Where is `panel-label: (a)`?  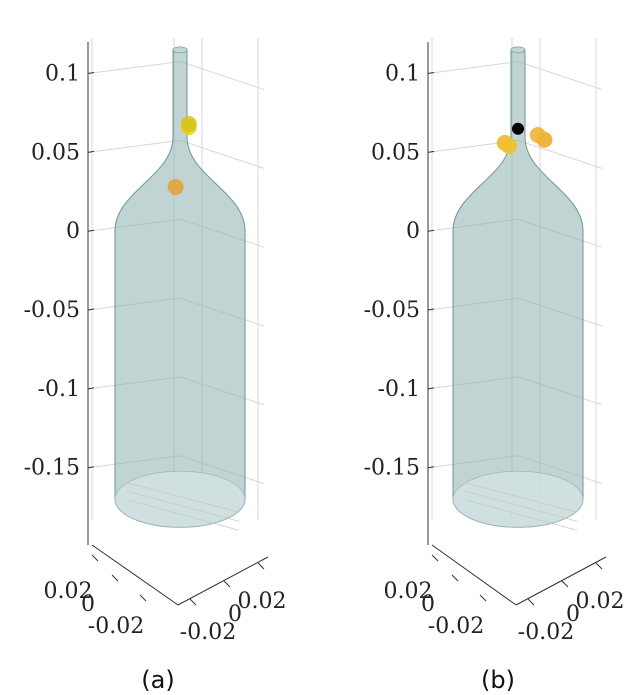
panel-label: (a) is located at coordinates (157, 680).